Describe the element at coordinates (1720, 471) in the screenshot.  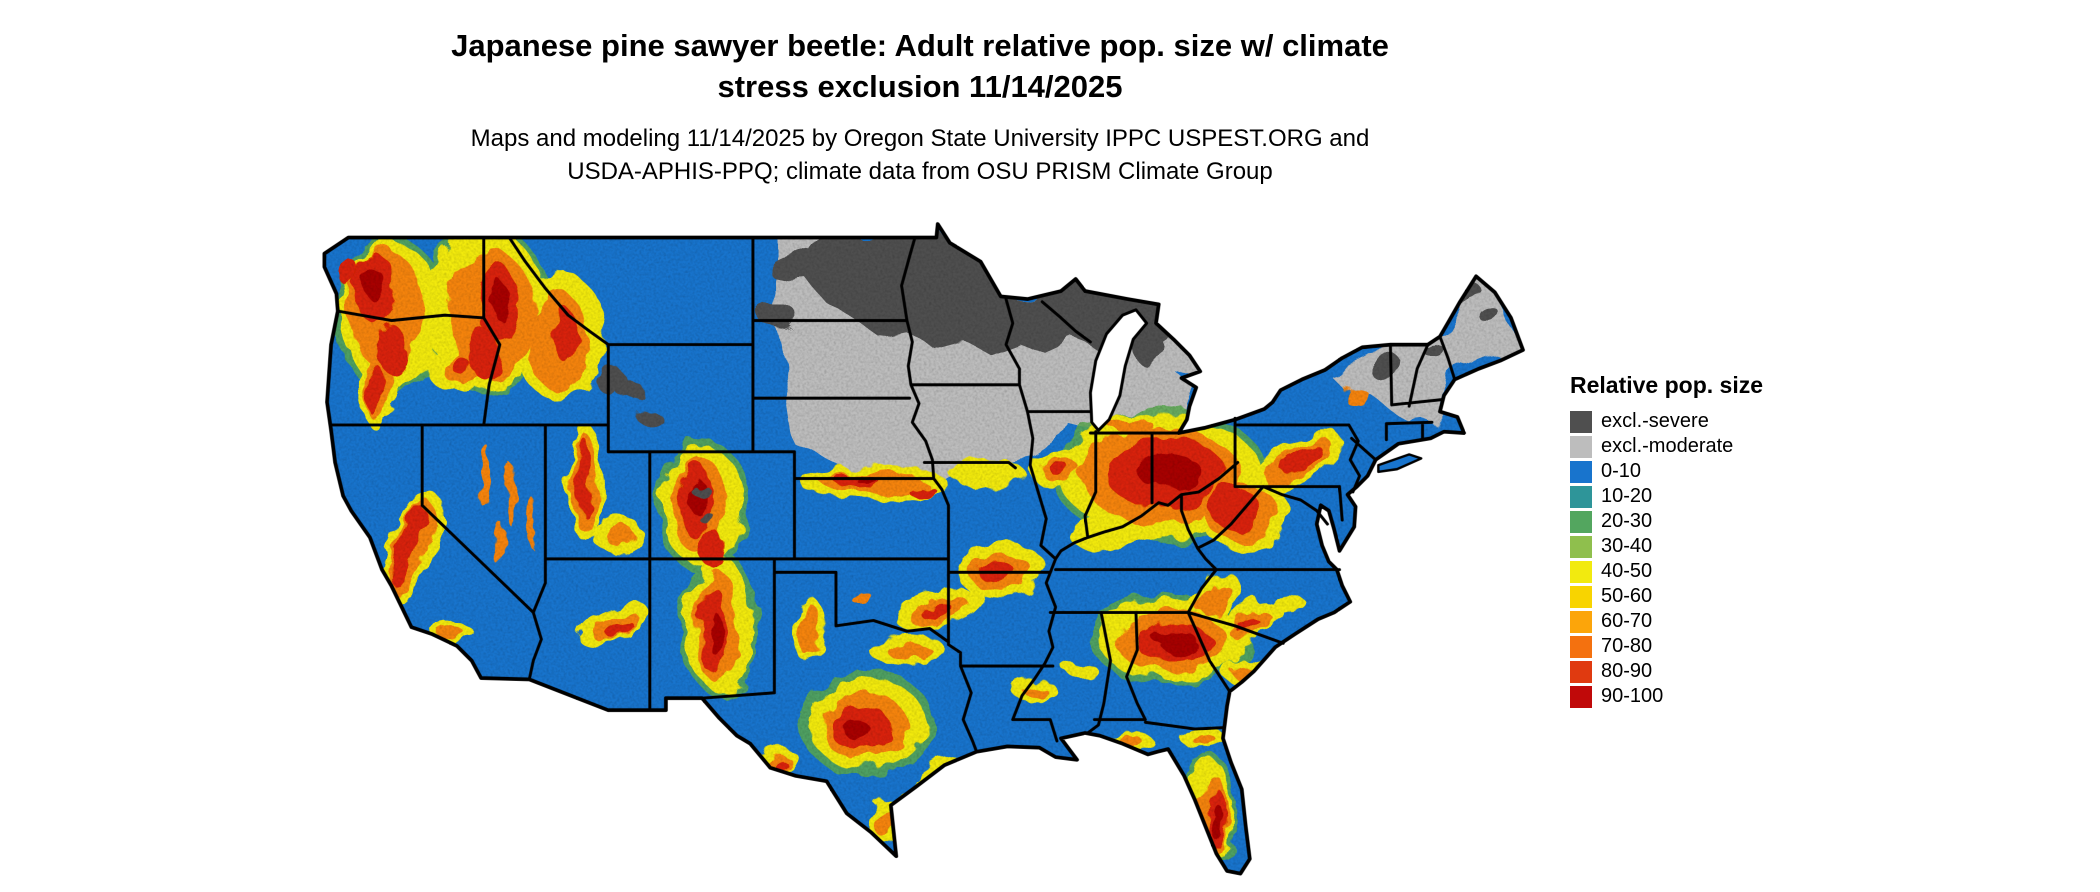
I see `legend-item-0-10: 0-10` at that location.